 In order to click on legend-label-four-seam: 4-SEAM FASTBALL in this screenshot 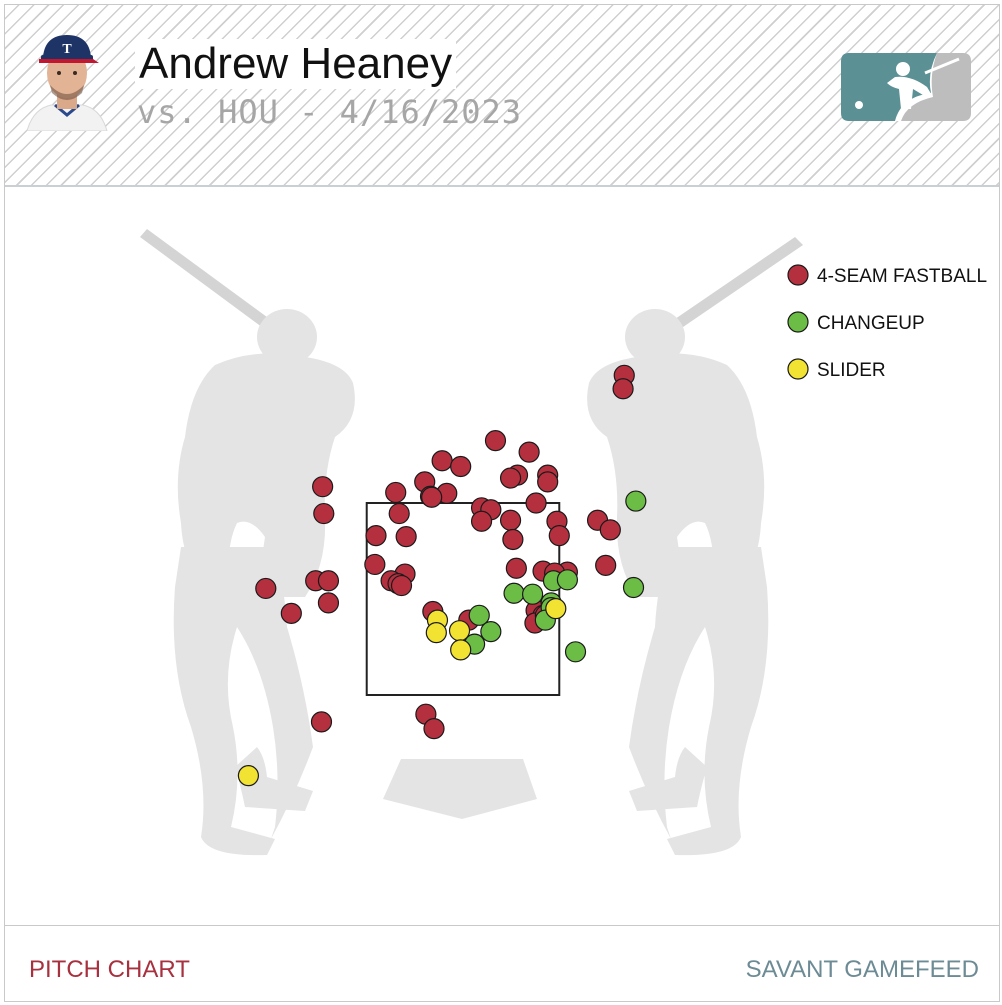, I will do `click(902, 276)`.